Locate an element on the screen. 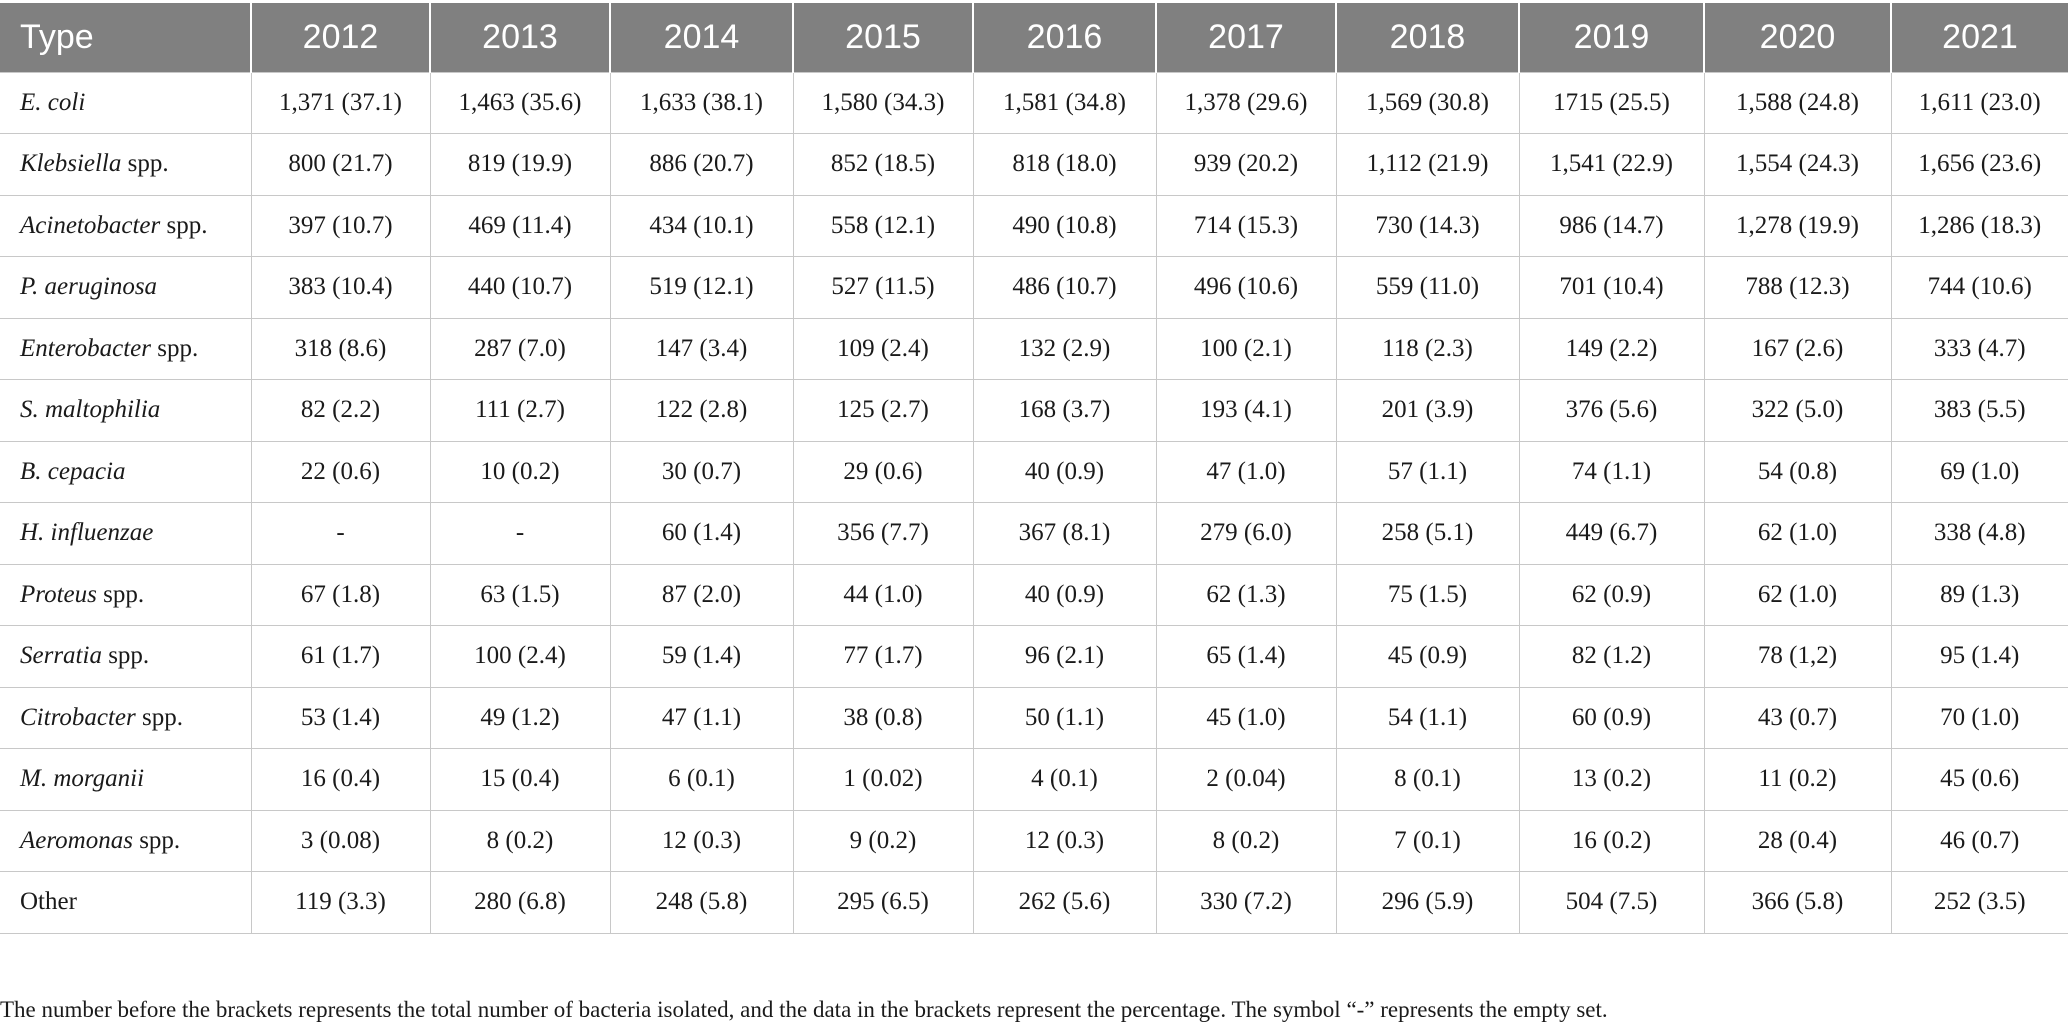 The height and width of the screenshot is (1034, 2068). count-cell: 504 (7.5) is located at coordinates (1611, 902).